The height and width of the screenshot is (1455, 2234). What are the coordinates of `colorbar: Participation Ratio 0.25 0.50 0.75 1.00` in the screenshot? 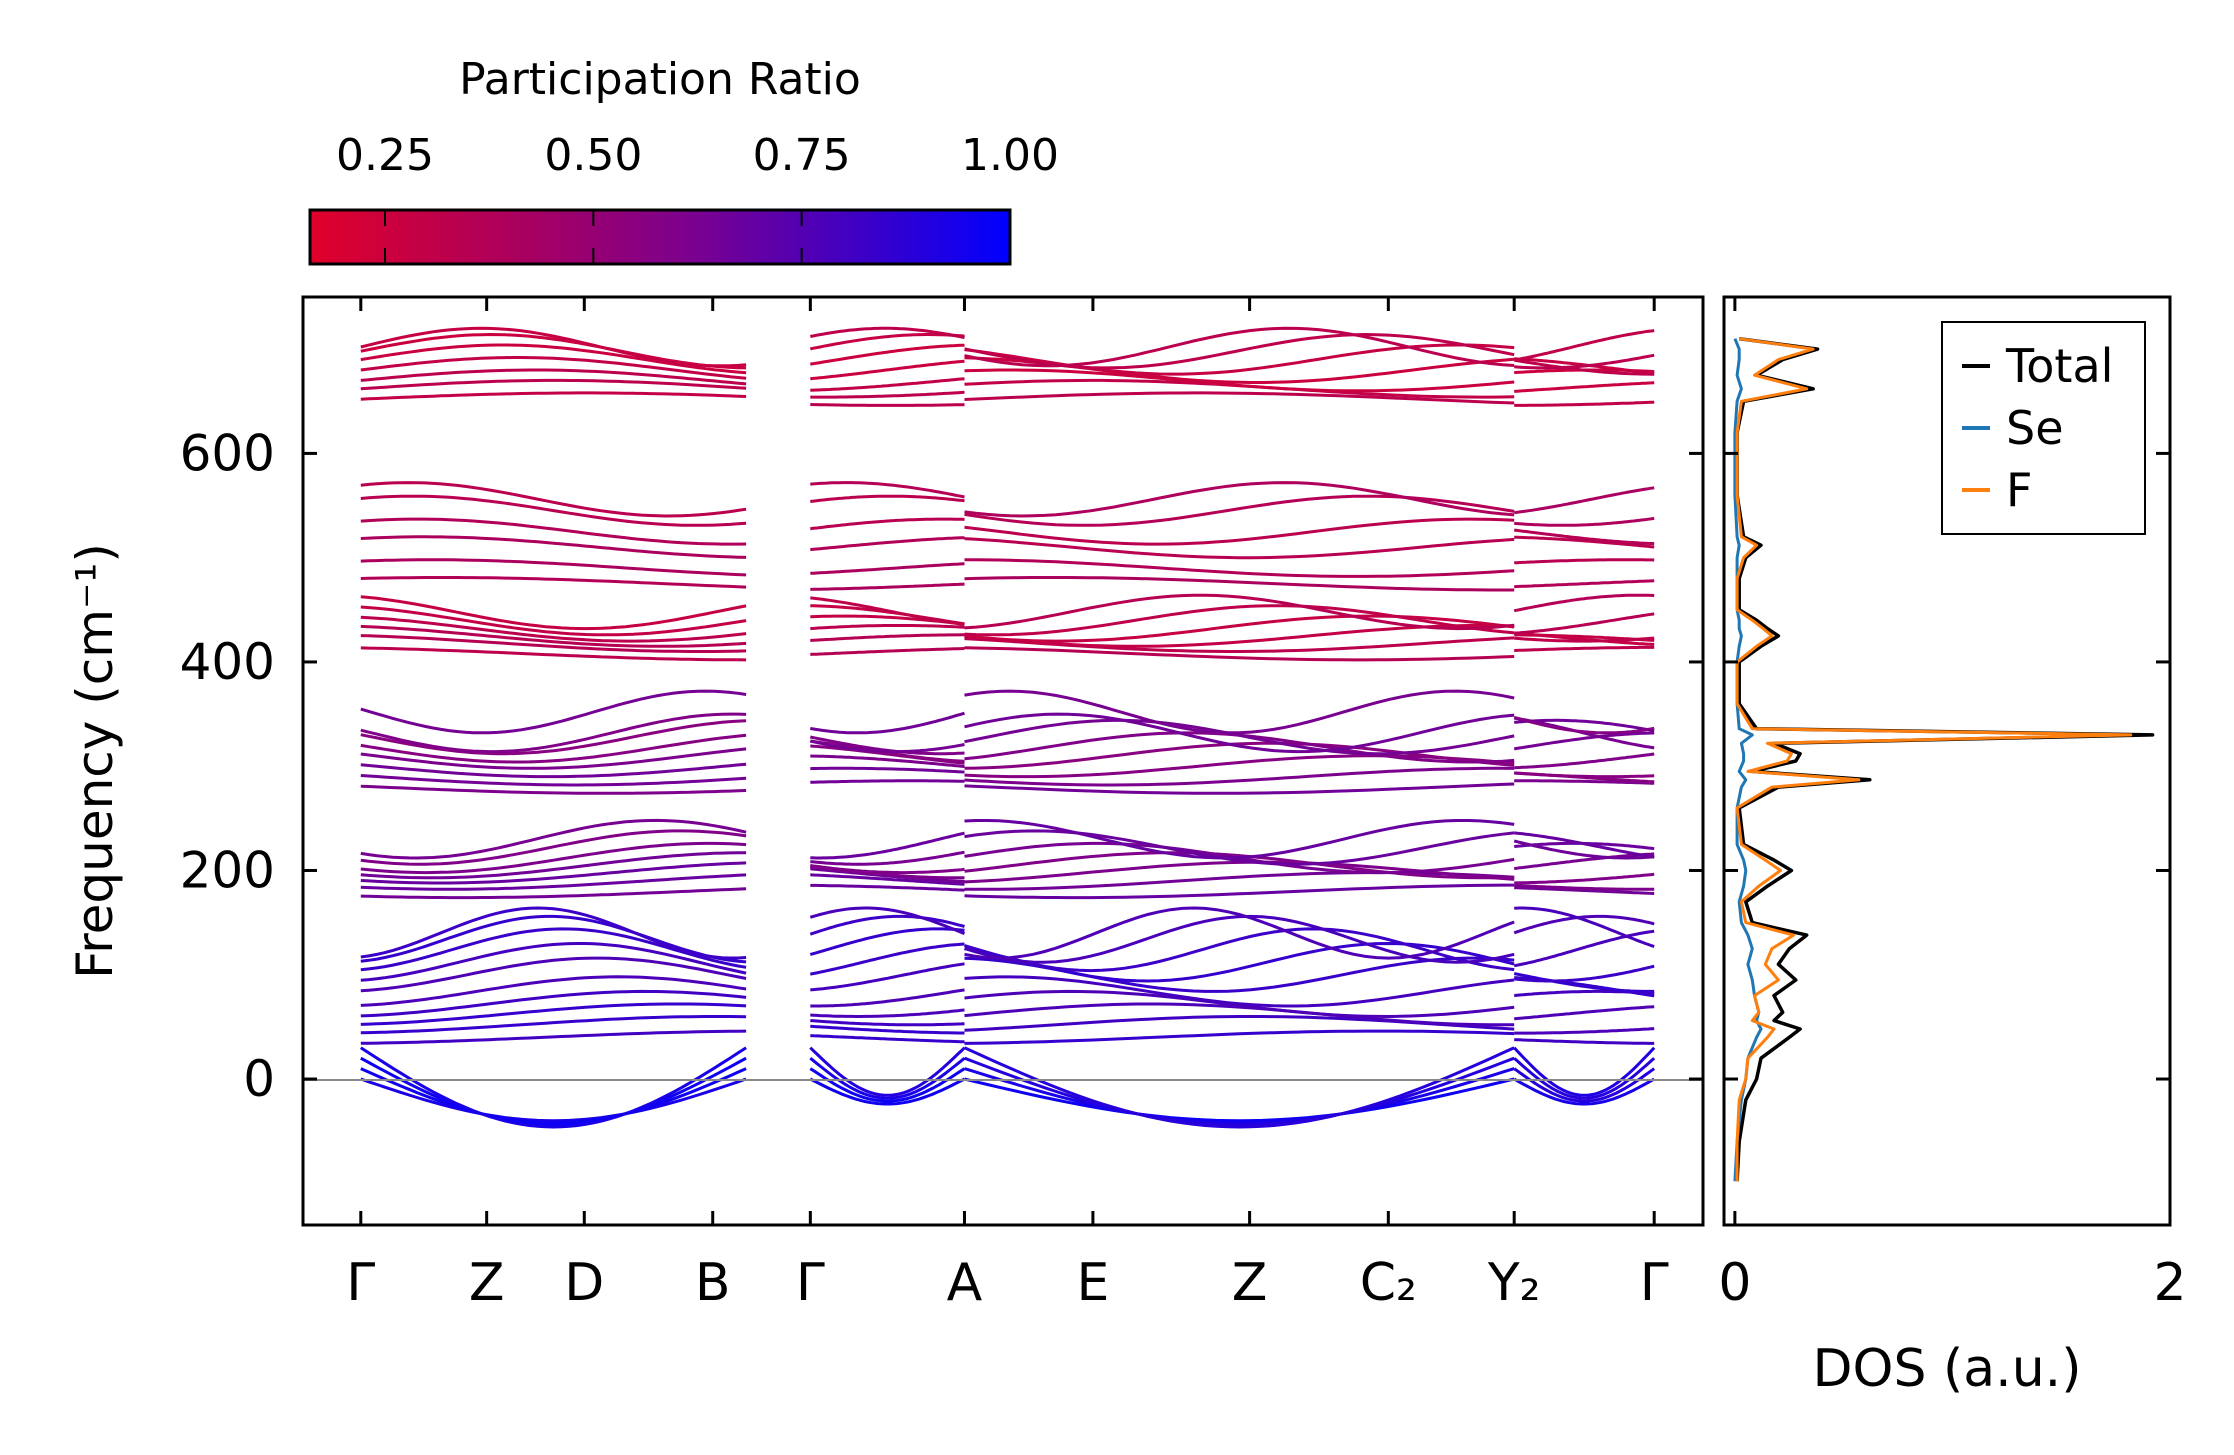 It's located at (683, 160).